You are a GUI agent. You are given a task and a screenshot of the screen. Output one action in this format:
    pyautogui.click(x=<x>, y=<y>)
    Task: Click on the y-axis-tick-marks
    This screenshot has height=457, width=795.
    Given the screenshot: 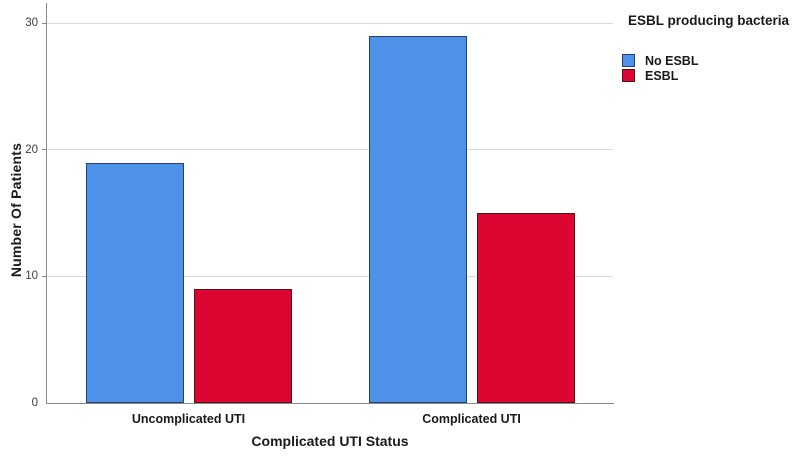 What is the action you would take?
    pyautogui.click(x=44, y=203)
    